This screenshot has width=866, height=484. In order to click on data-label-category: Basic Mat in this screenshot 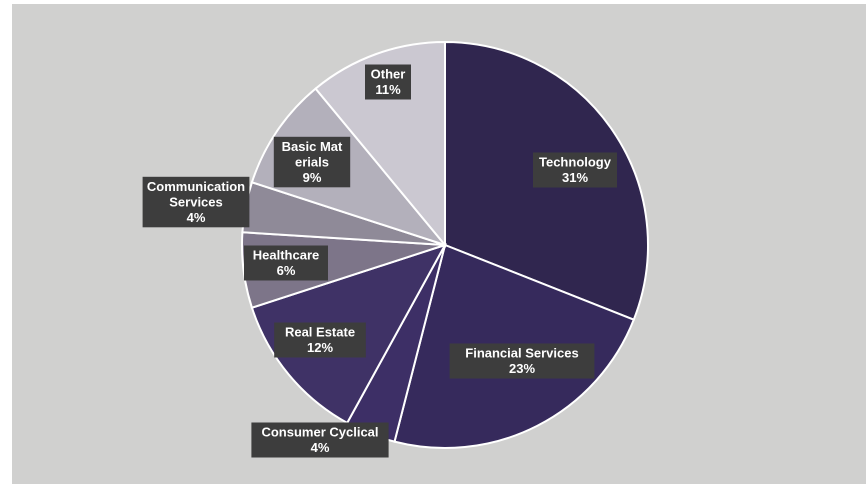, I will do `click(312, 146)`.